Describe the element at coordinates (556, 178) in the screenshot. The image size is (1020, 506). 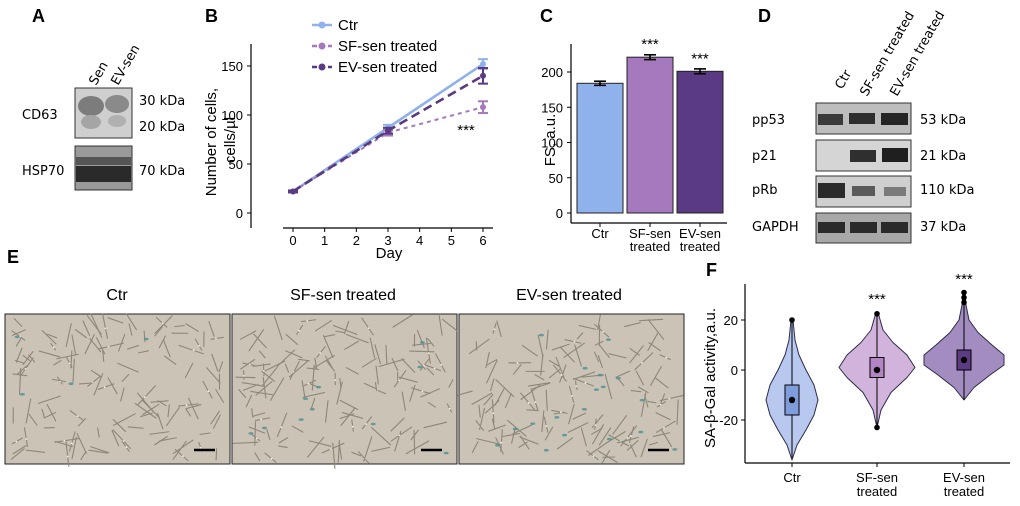
I see `panel-c-ytick-label: 50` at that location.